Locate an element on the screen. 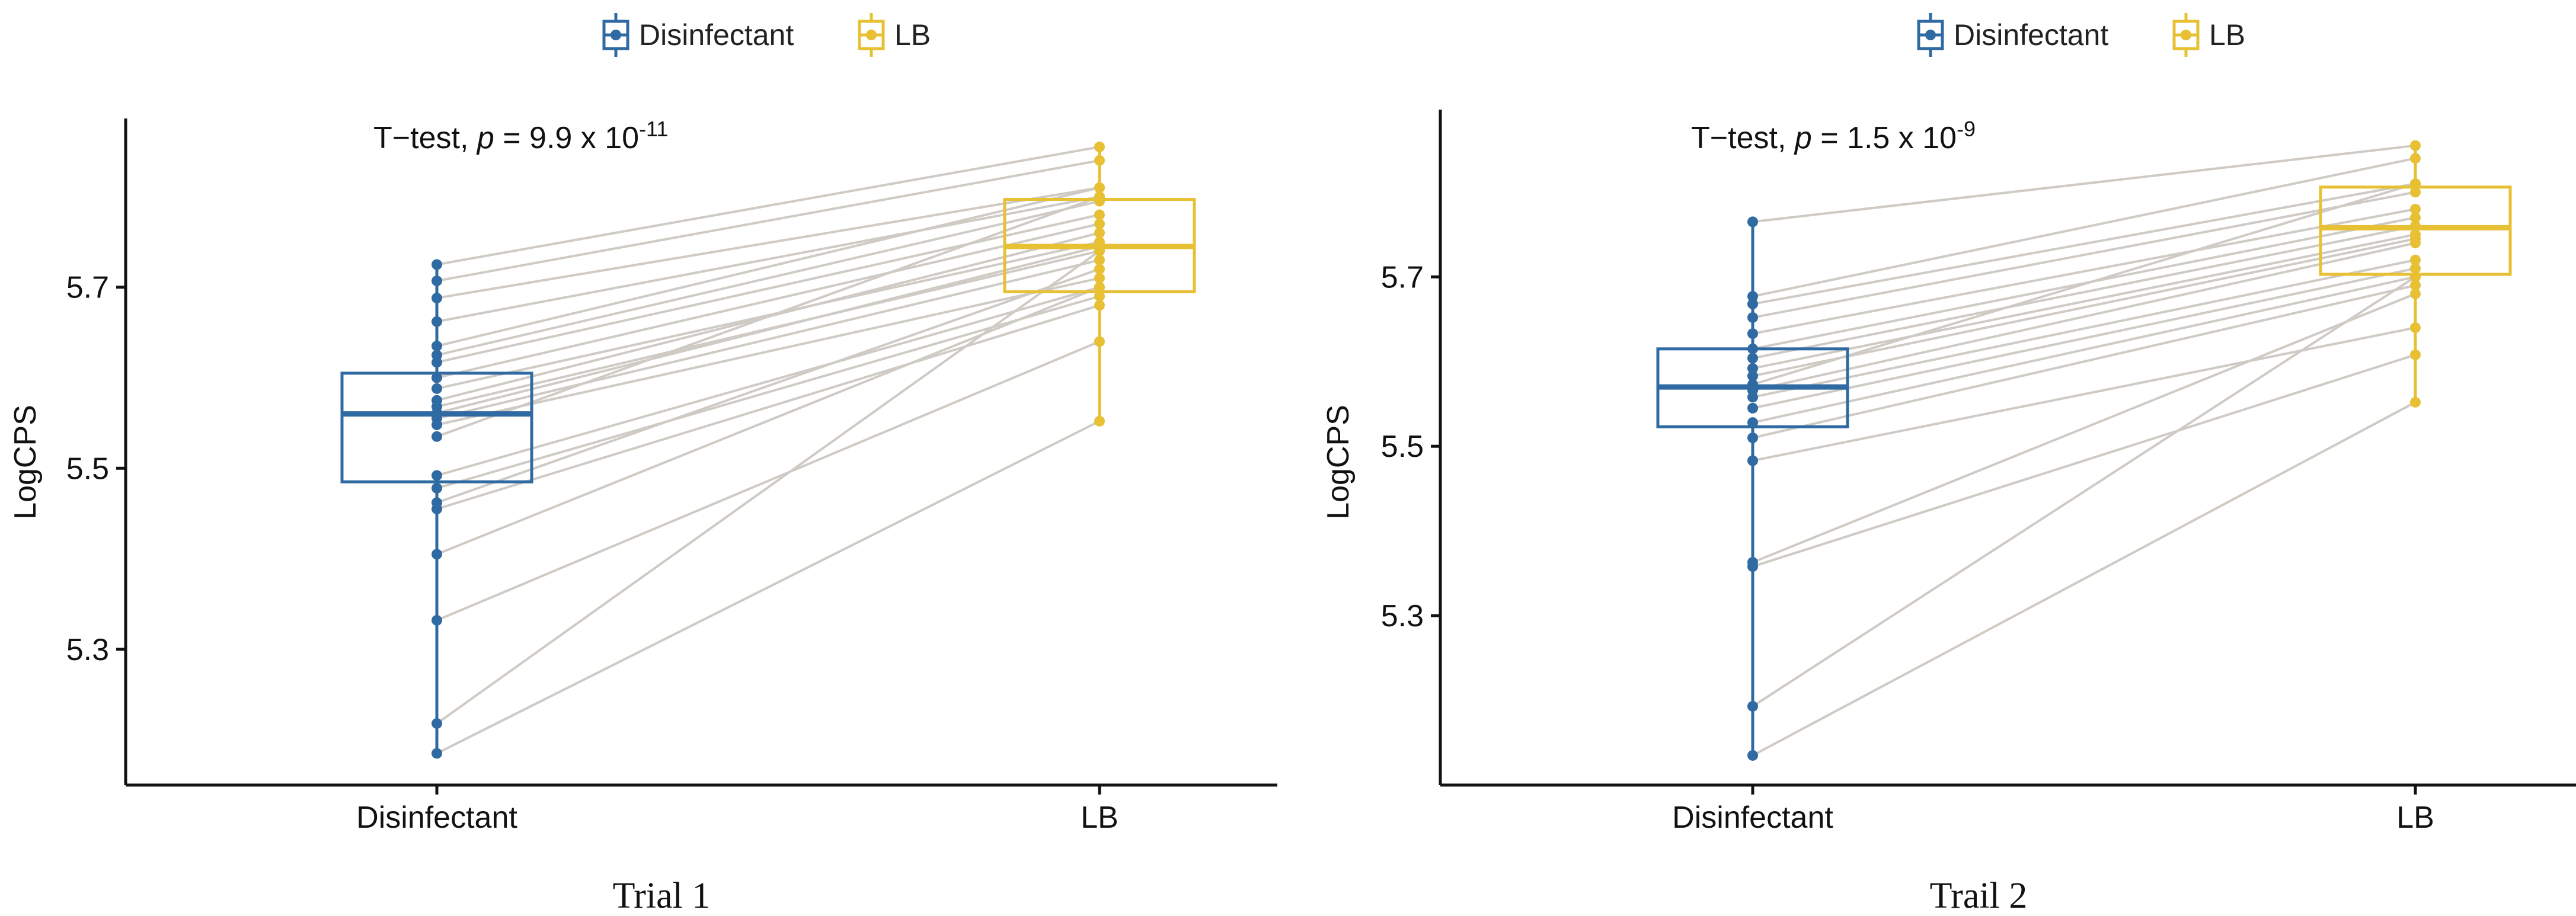  legend-right: Disinfectant LB is located at coordinates (2081, 35).